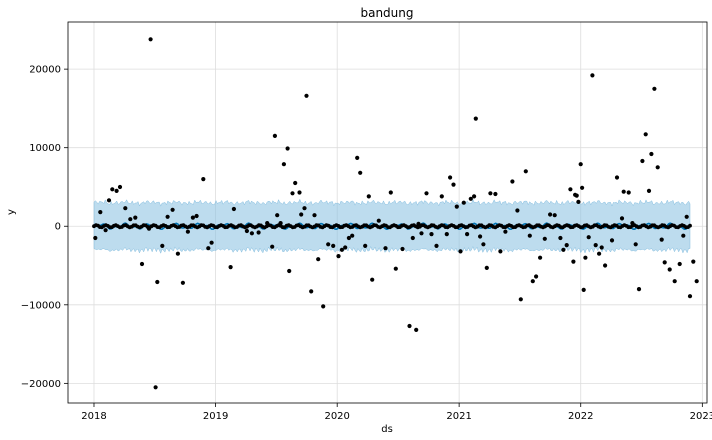  Describe the element at coordinates (11, 212) in the screenshot. I see `y-axis-label: y` at that location.